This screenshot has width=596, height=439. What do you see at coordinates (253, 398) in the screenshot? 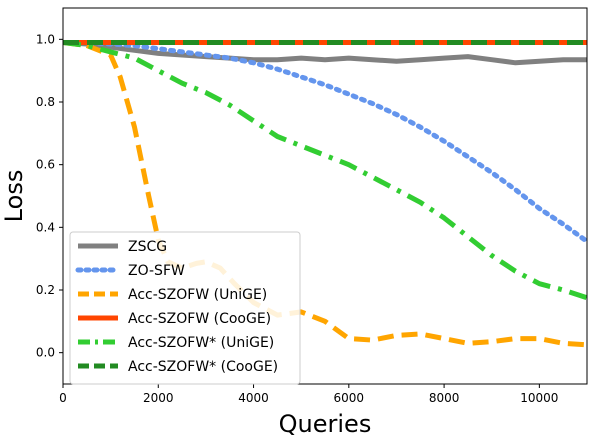
I see `x-tick-label: 4000` at bounding box center [253, 398].